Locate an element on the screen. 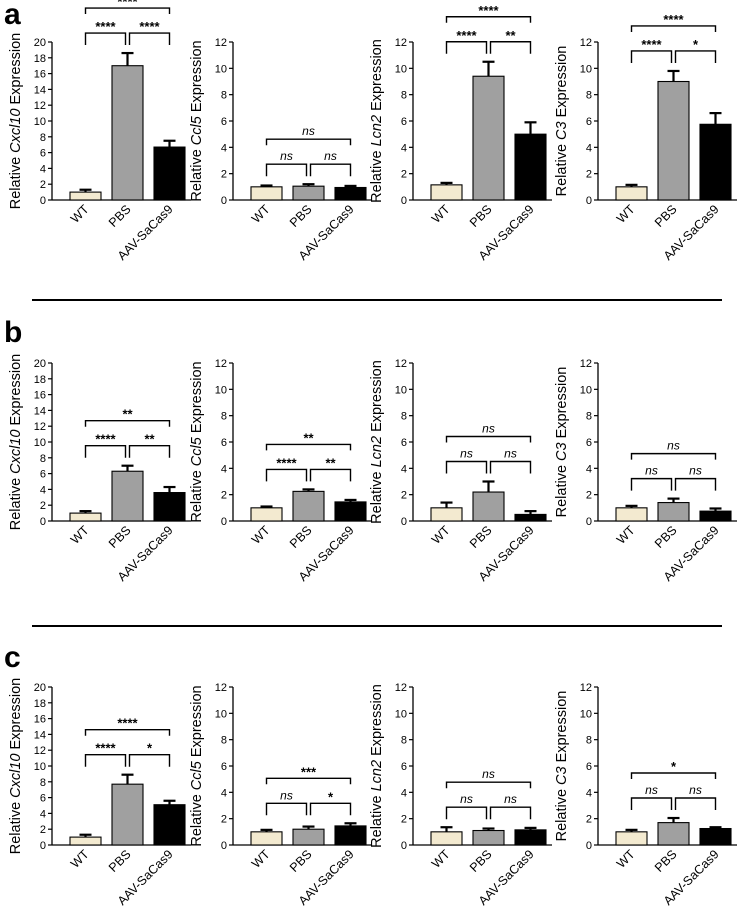 This screenshot has width=752, height=920. y-axis-label: Relative Ccl5 Expression is located at coordinates (197, 120).